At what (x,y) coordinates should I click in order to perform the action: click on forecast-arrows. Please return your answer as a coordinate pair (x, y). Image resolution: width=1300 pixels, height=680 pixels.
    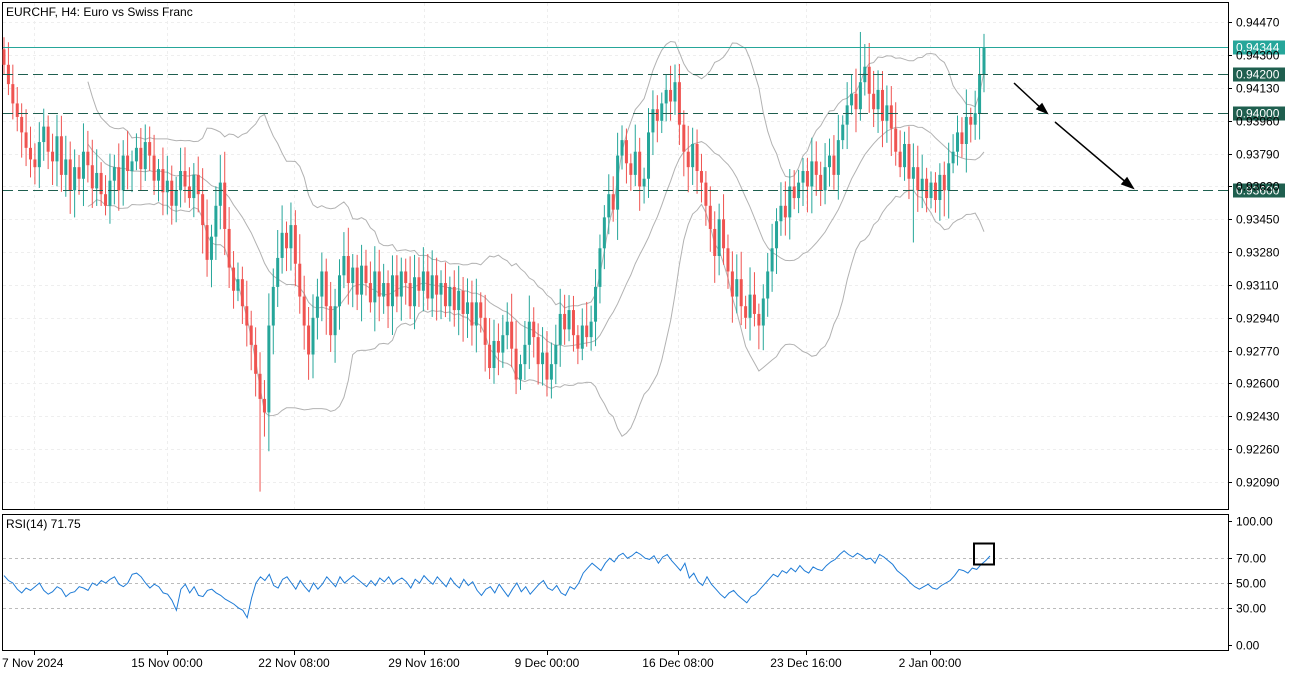
    Looking at the image, I should click on (1074, 136).